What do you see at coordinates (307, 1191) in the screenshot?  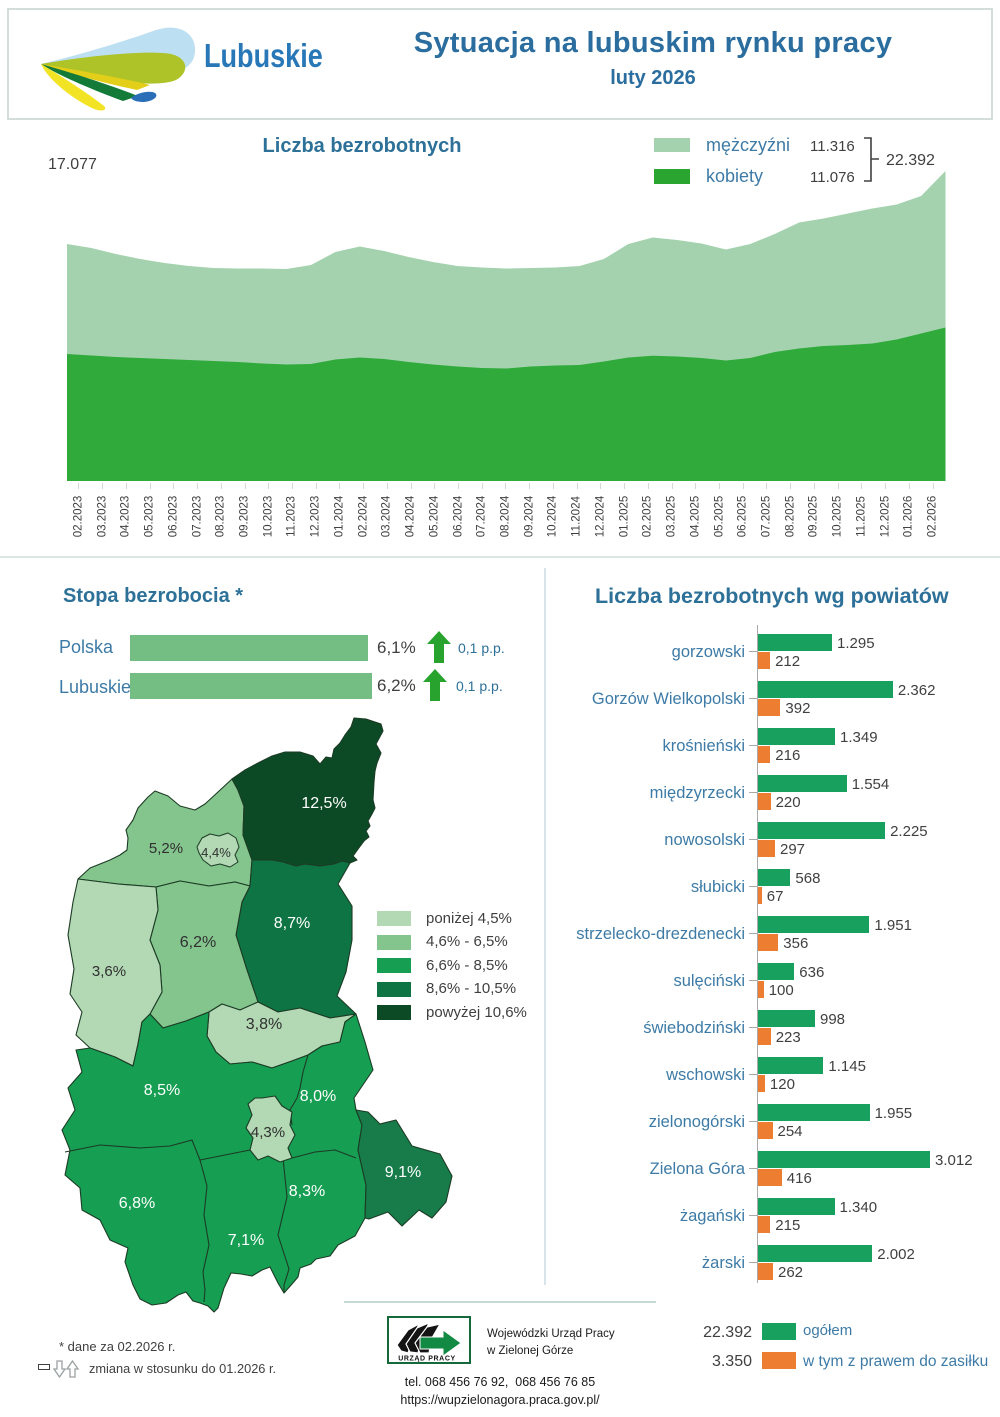 I see `svg-text: 8,3%` at bounding box center [307, 1191].